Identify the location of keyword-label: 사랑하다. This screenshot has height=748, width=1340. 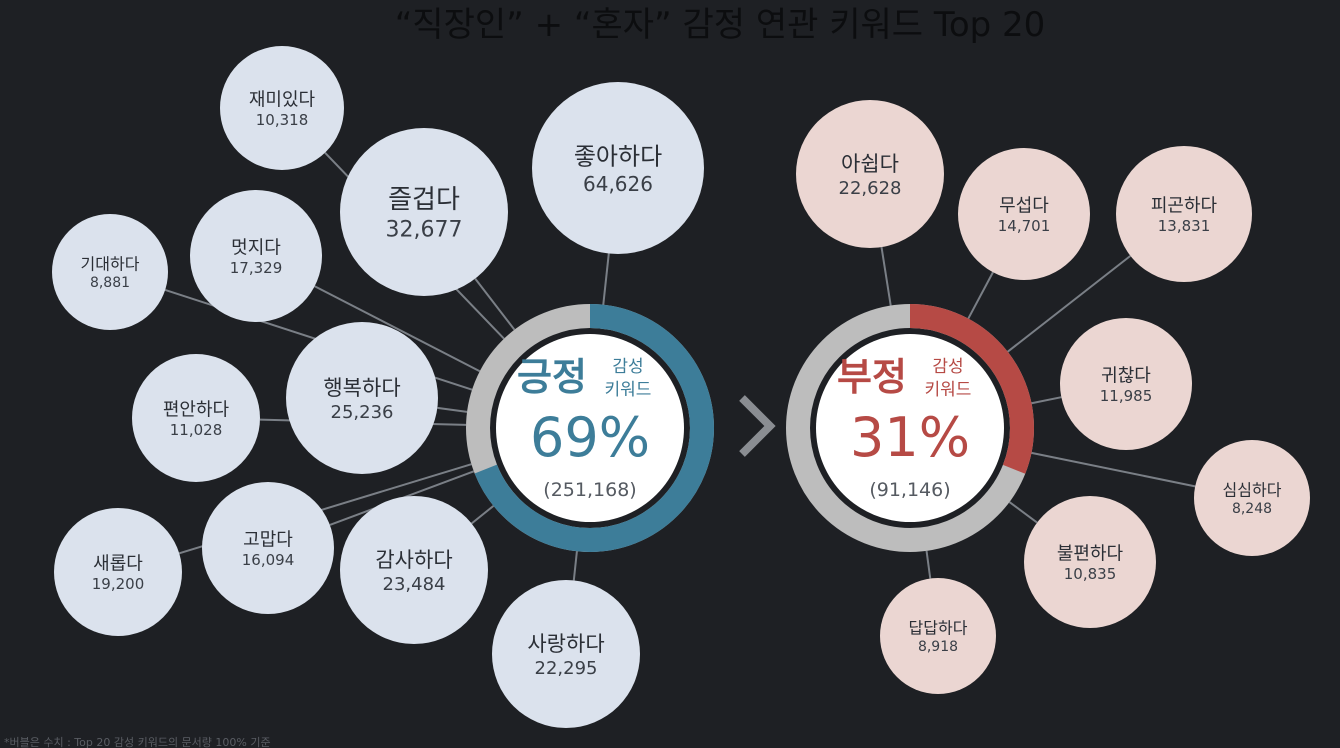
(565, 644).